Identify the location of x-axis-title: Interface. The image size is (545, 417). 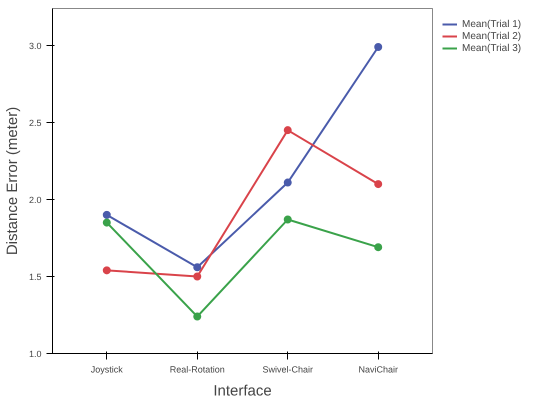
(242, 391).